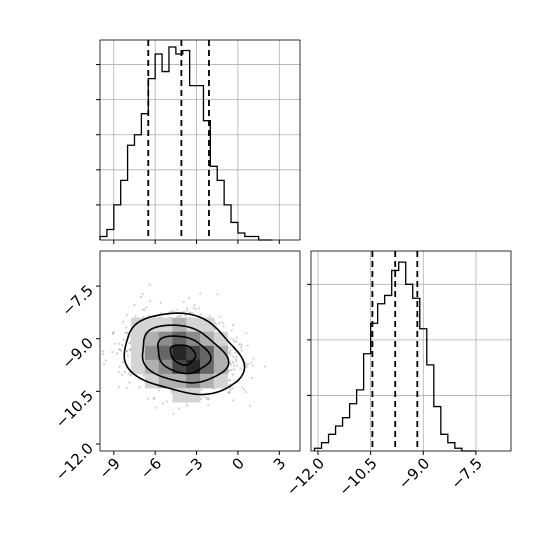 The width and height of the screenshot is (550, 550). I want to click on right-x-tick-label: −12.0, so click(305, 476).